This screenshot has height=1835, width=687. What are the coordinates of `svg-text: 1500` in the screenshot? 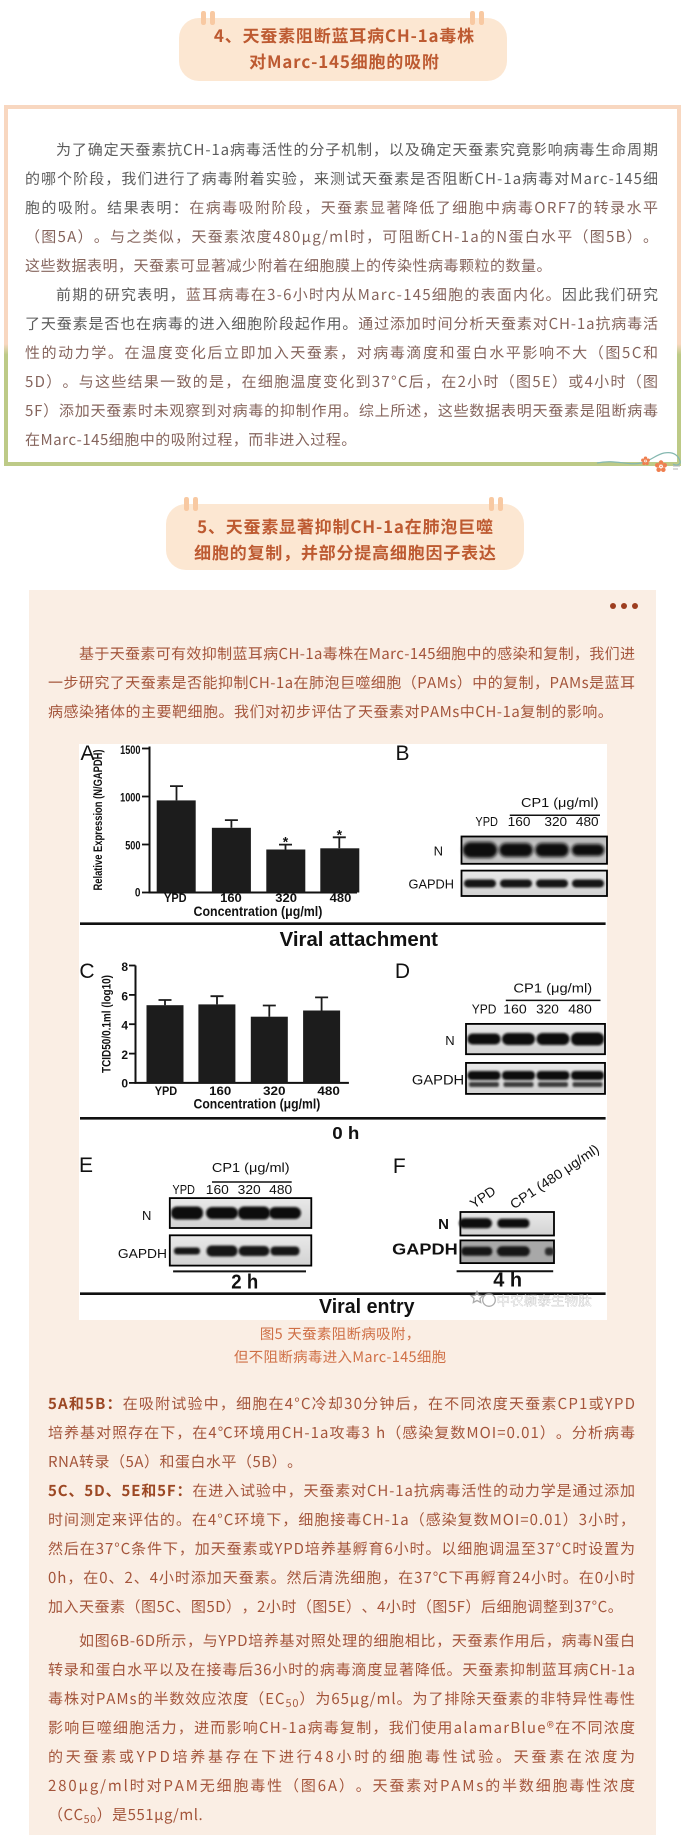 It's located at (130, 750).